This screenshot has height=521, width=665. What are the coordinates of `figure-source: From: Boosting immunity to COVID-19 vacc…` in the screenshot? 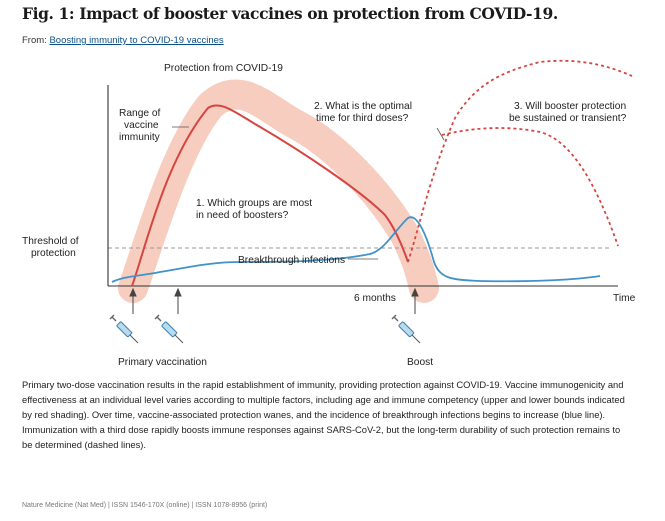 It's located at (123, 40).